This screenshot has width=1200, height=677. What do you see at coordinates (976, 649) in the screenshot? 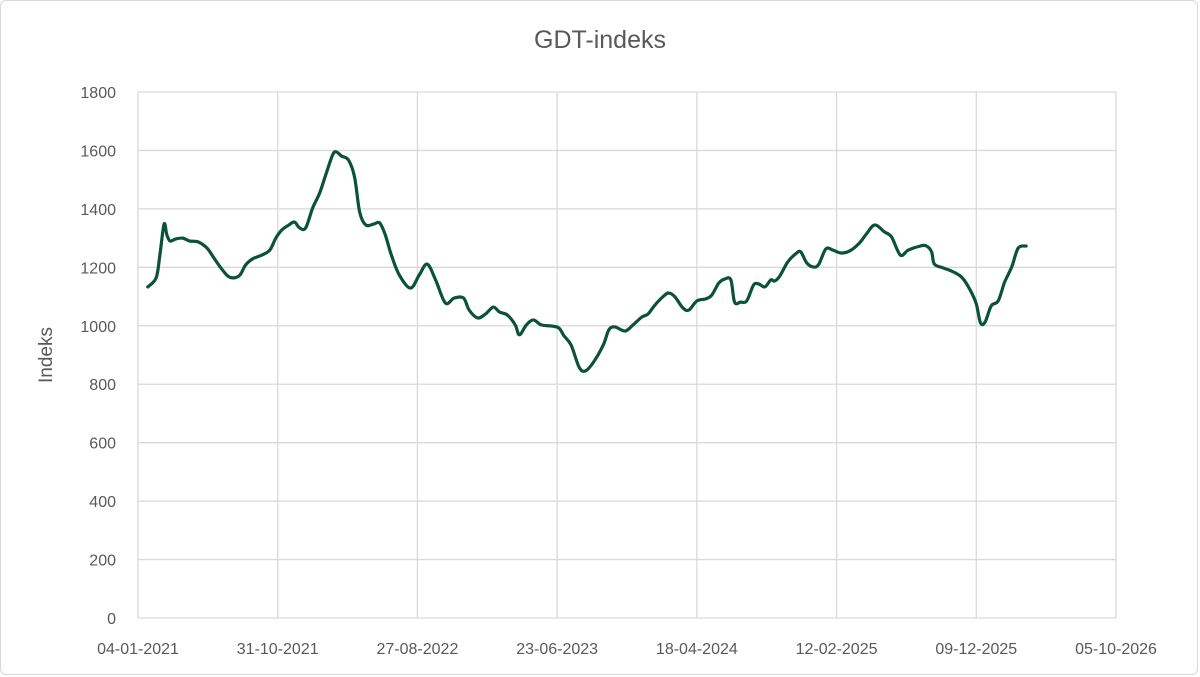
I see `x-tick-label: 09-12-2025` at bounding box center [976, 649].